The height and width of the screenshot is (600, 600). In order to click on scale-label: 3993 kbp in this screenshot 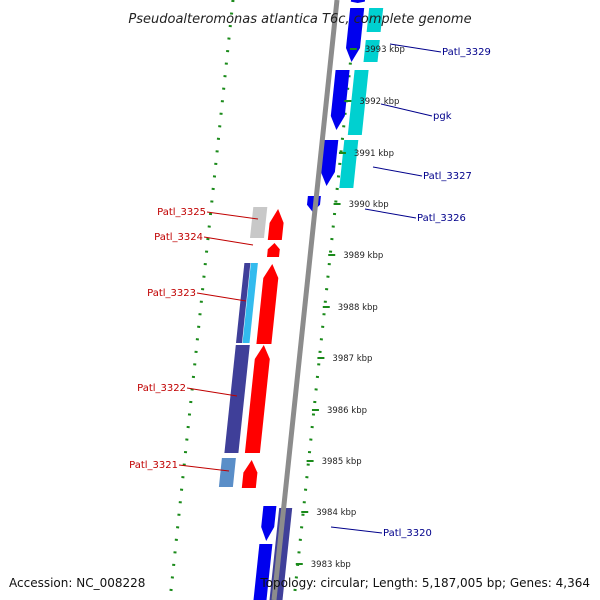, I will do `click(385, 50)`.